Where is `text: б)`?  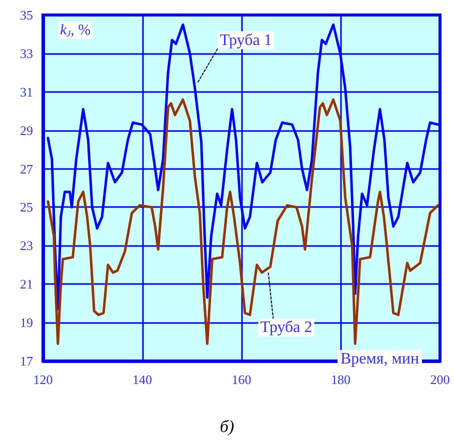
text: б) is located at coordinates (227, 426).